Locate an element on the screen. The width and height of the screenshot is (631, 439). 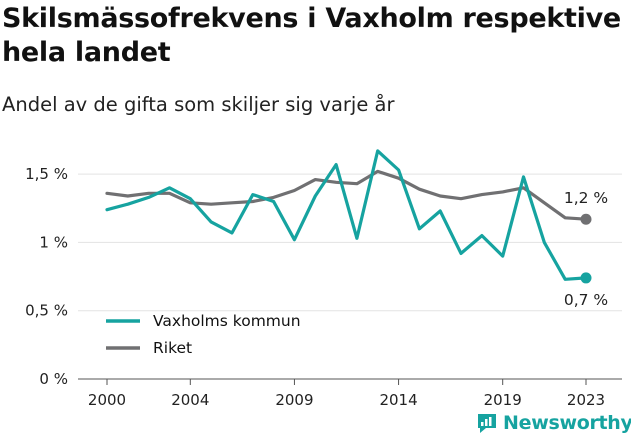
legend-label: Vaxholms kommun is located at coordinates (227, 321).